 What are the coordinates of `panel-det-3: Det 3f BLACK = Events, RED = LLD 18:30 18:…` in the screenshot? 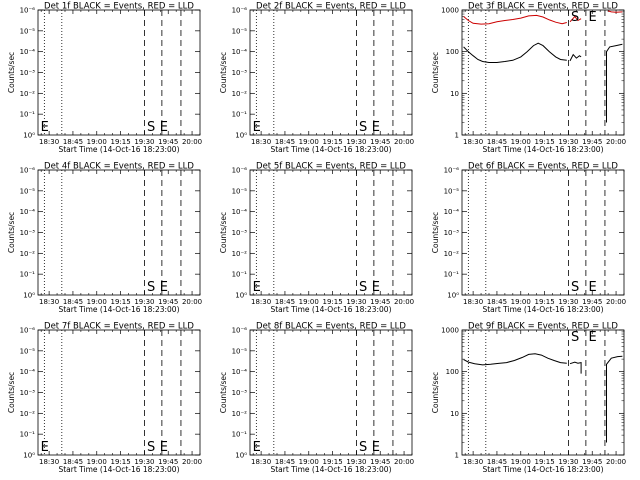 It's located at (528, 78).